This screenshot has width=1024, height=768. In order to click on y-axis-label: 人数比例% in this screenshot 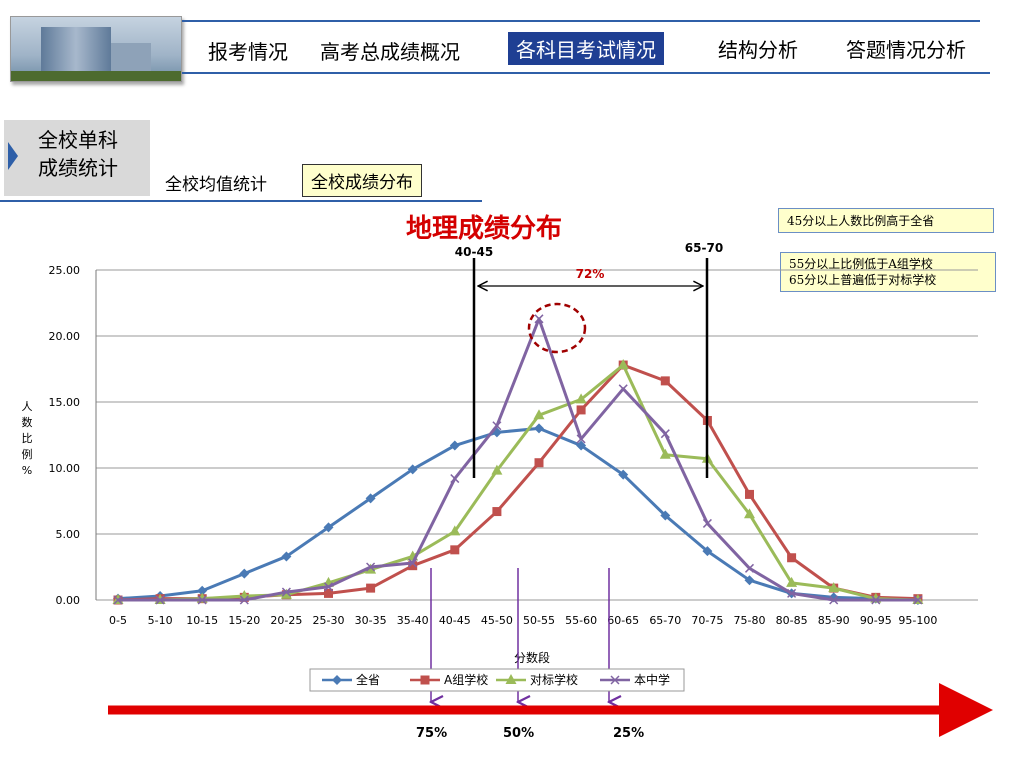, I will do `click(27, 438)`.